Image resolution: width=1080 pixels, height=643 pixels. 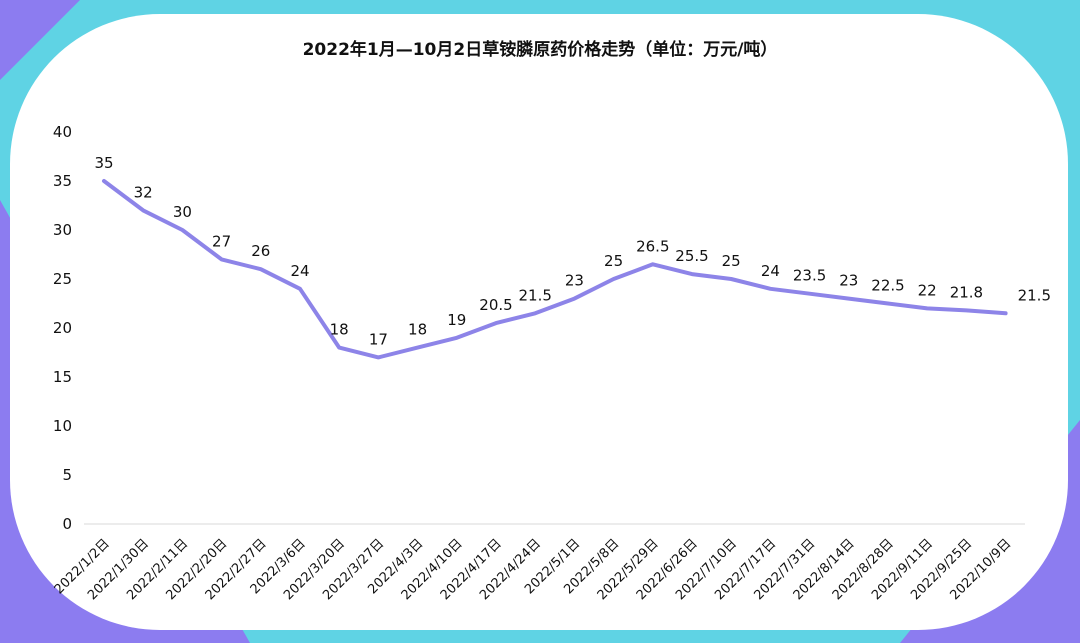 I want to click on y-tick-label: 40, so click(x=62, y=132).